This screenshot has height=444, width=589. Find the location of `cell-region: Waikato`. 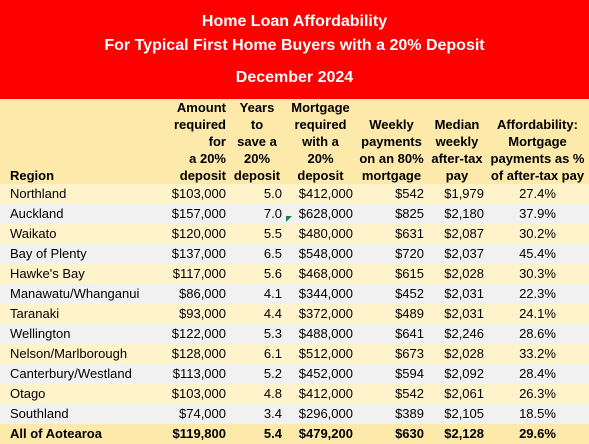

cell-region: Waikato is located at coordinates (78, 234).